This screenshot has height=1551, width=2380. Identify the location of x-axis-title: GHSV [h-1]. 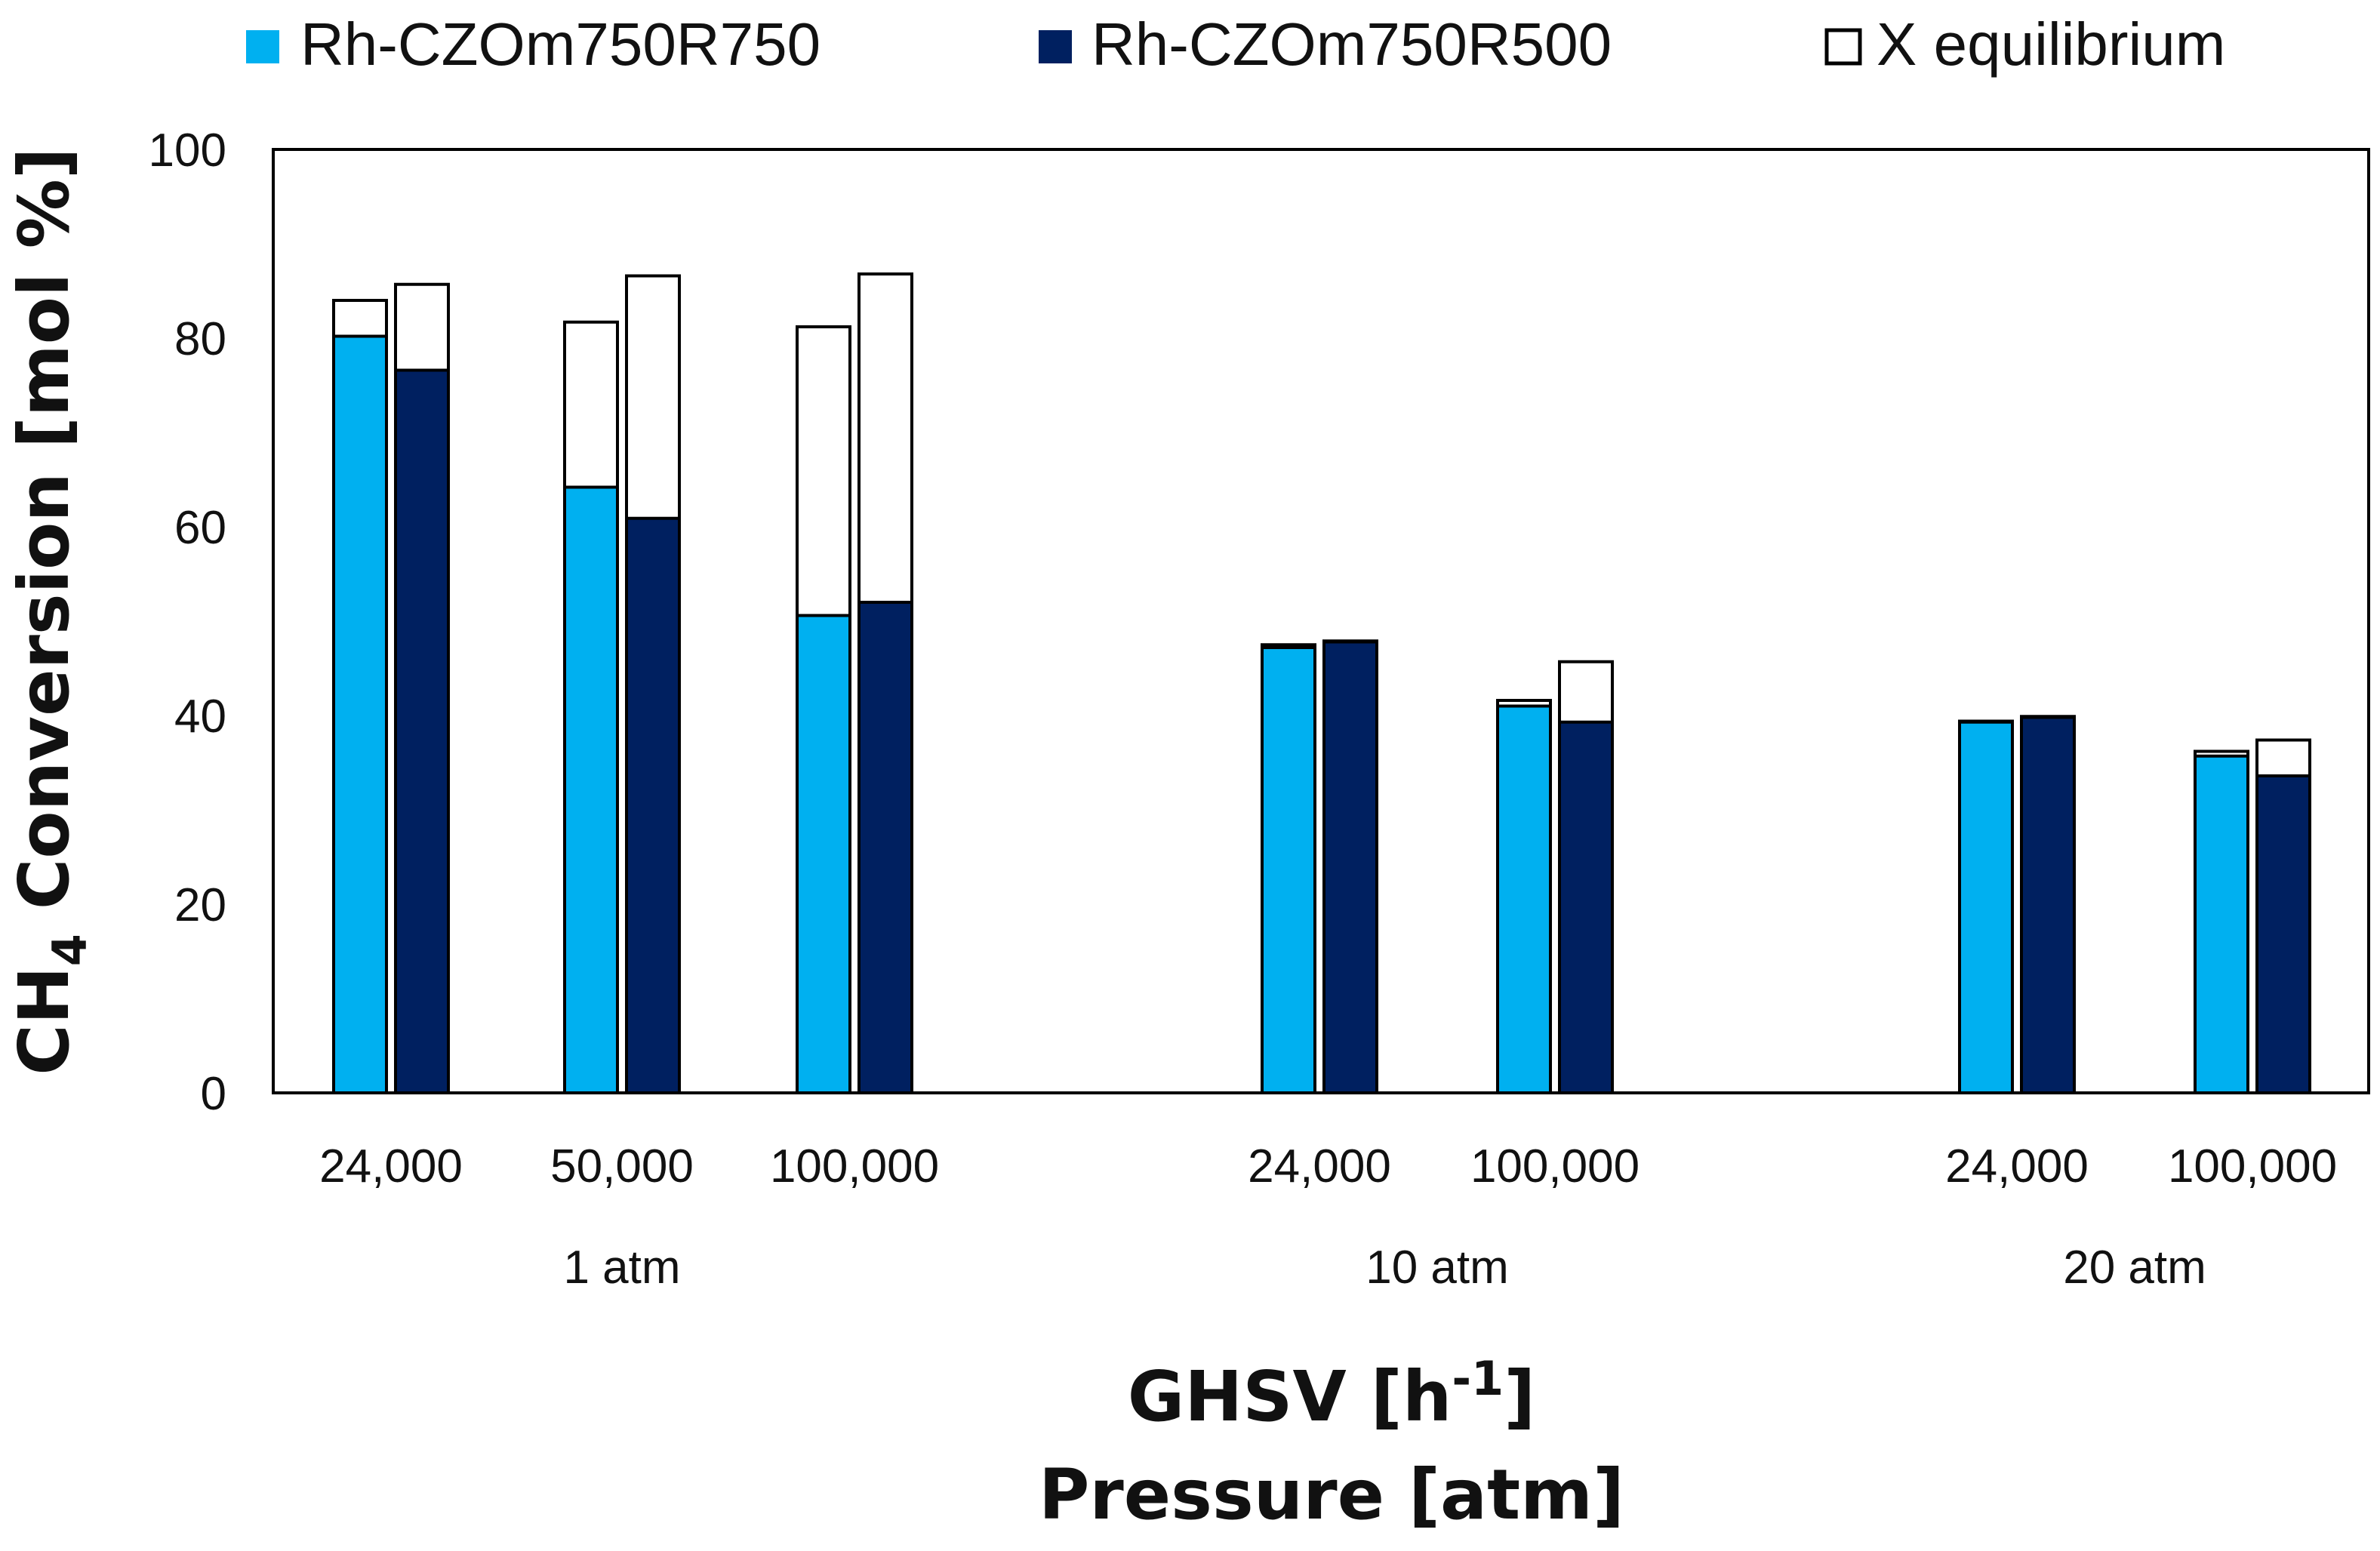
(1331, 1394).